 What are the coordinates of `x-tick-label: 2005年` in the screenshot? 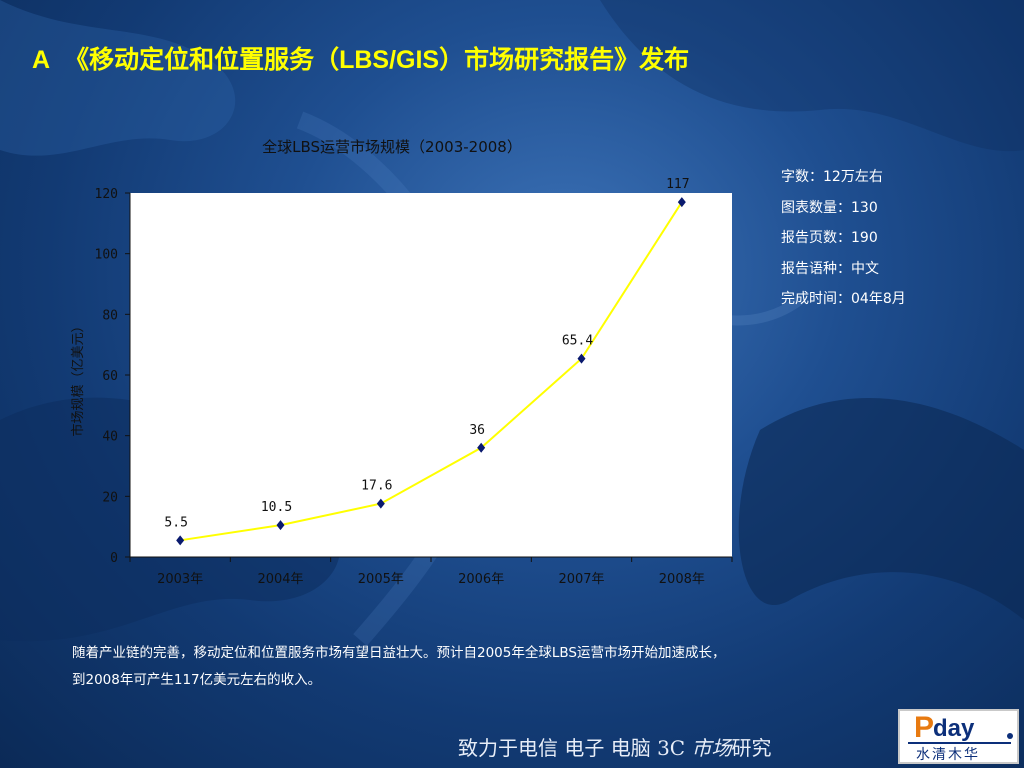 It's located at (381, 579).